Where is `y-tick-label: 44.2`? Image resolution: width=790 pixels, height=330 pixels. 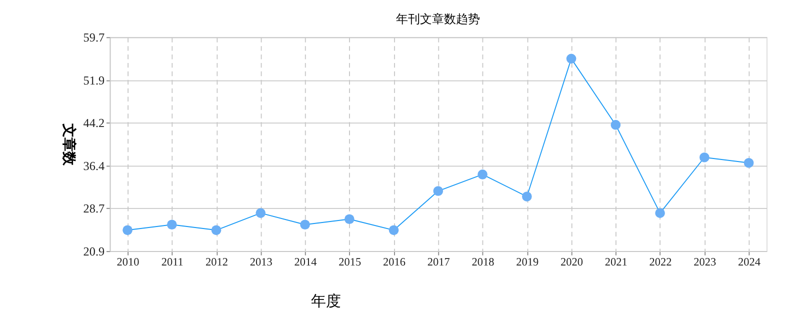
y-tick-label: 44.2 is located at coordinates (94, 123).